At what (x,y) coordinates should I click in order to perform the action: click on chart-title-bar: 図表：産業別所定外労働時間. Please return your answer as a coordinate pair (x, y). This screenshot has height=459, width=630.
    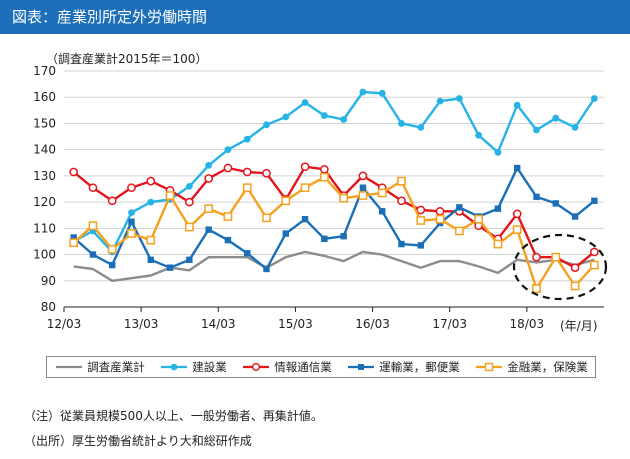
    Looking at the image, I should click on (315, 17).